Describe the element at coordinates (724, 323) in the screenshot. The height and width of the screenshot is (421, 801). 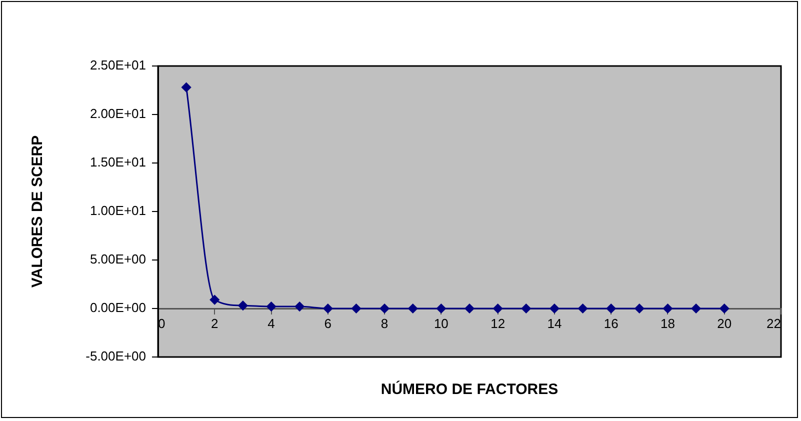
I see `x-tick-label: 20` at that location.